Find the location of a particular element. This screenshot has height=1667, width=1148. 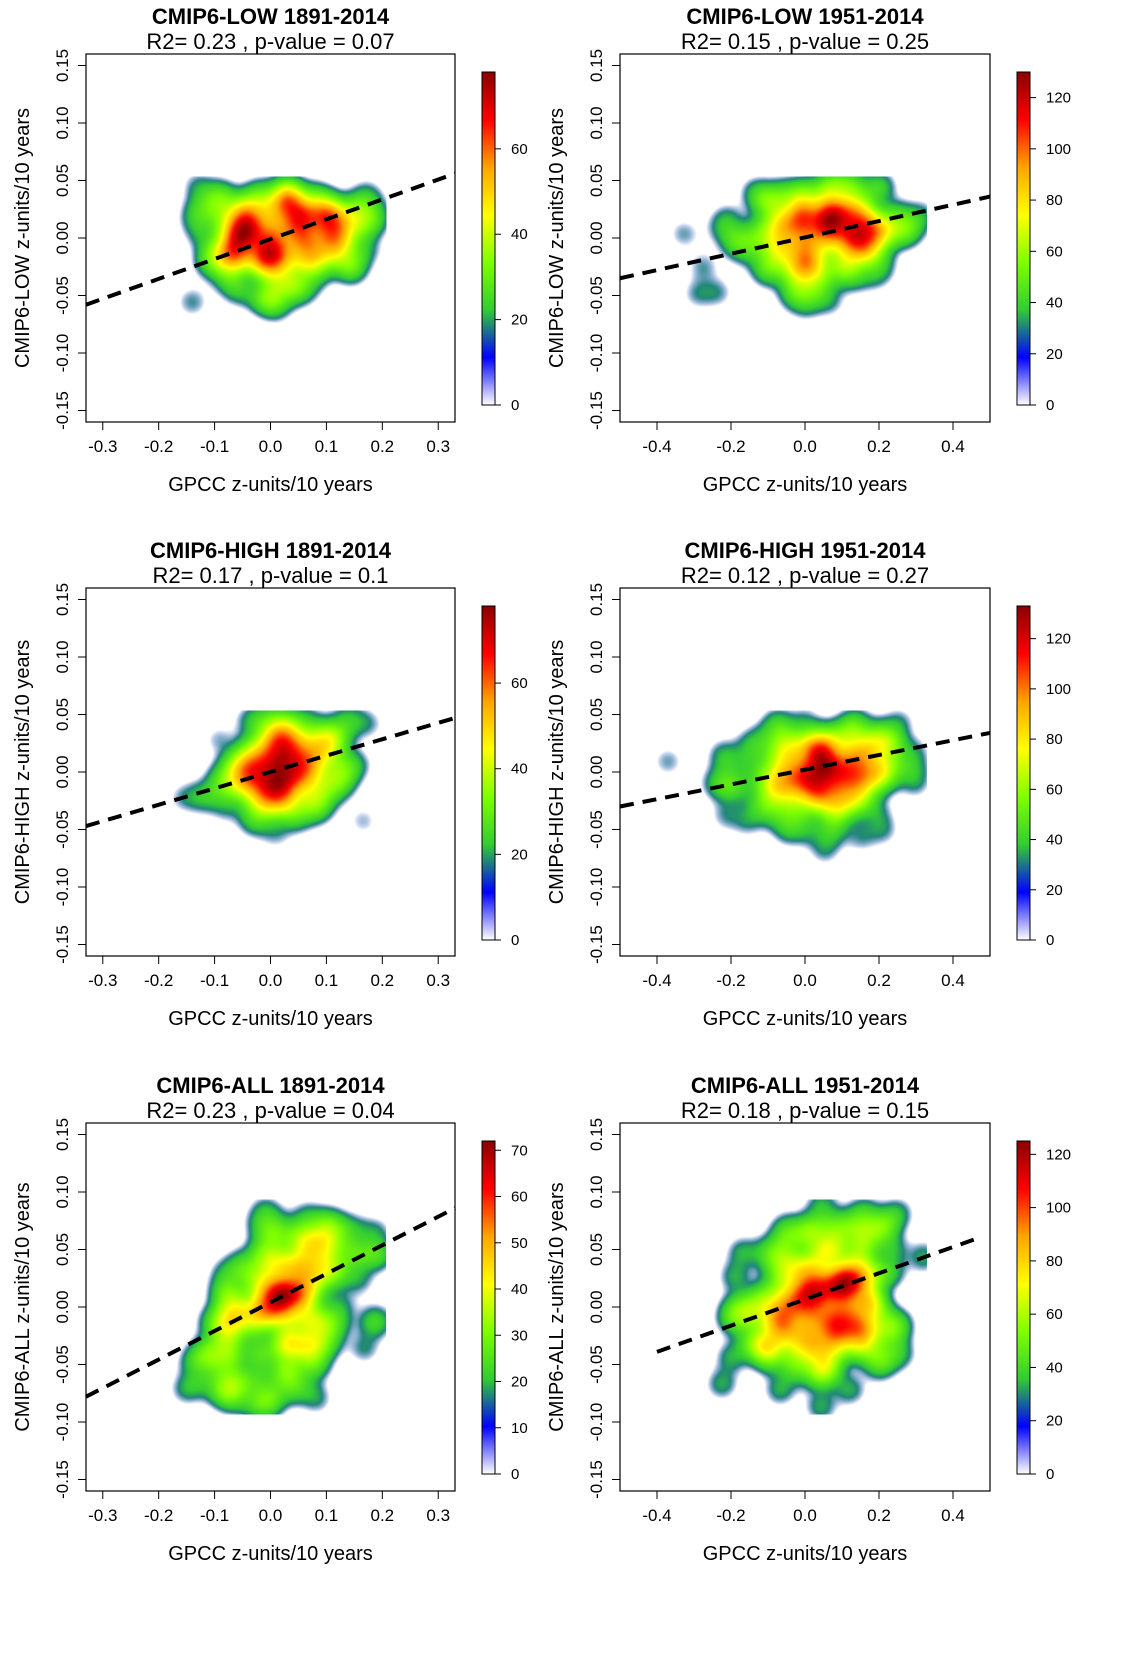

chart-subtitle: R2= 0.12 , p-value = 0.27 is located at coordinates (805, 575).